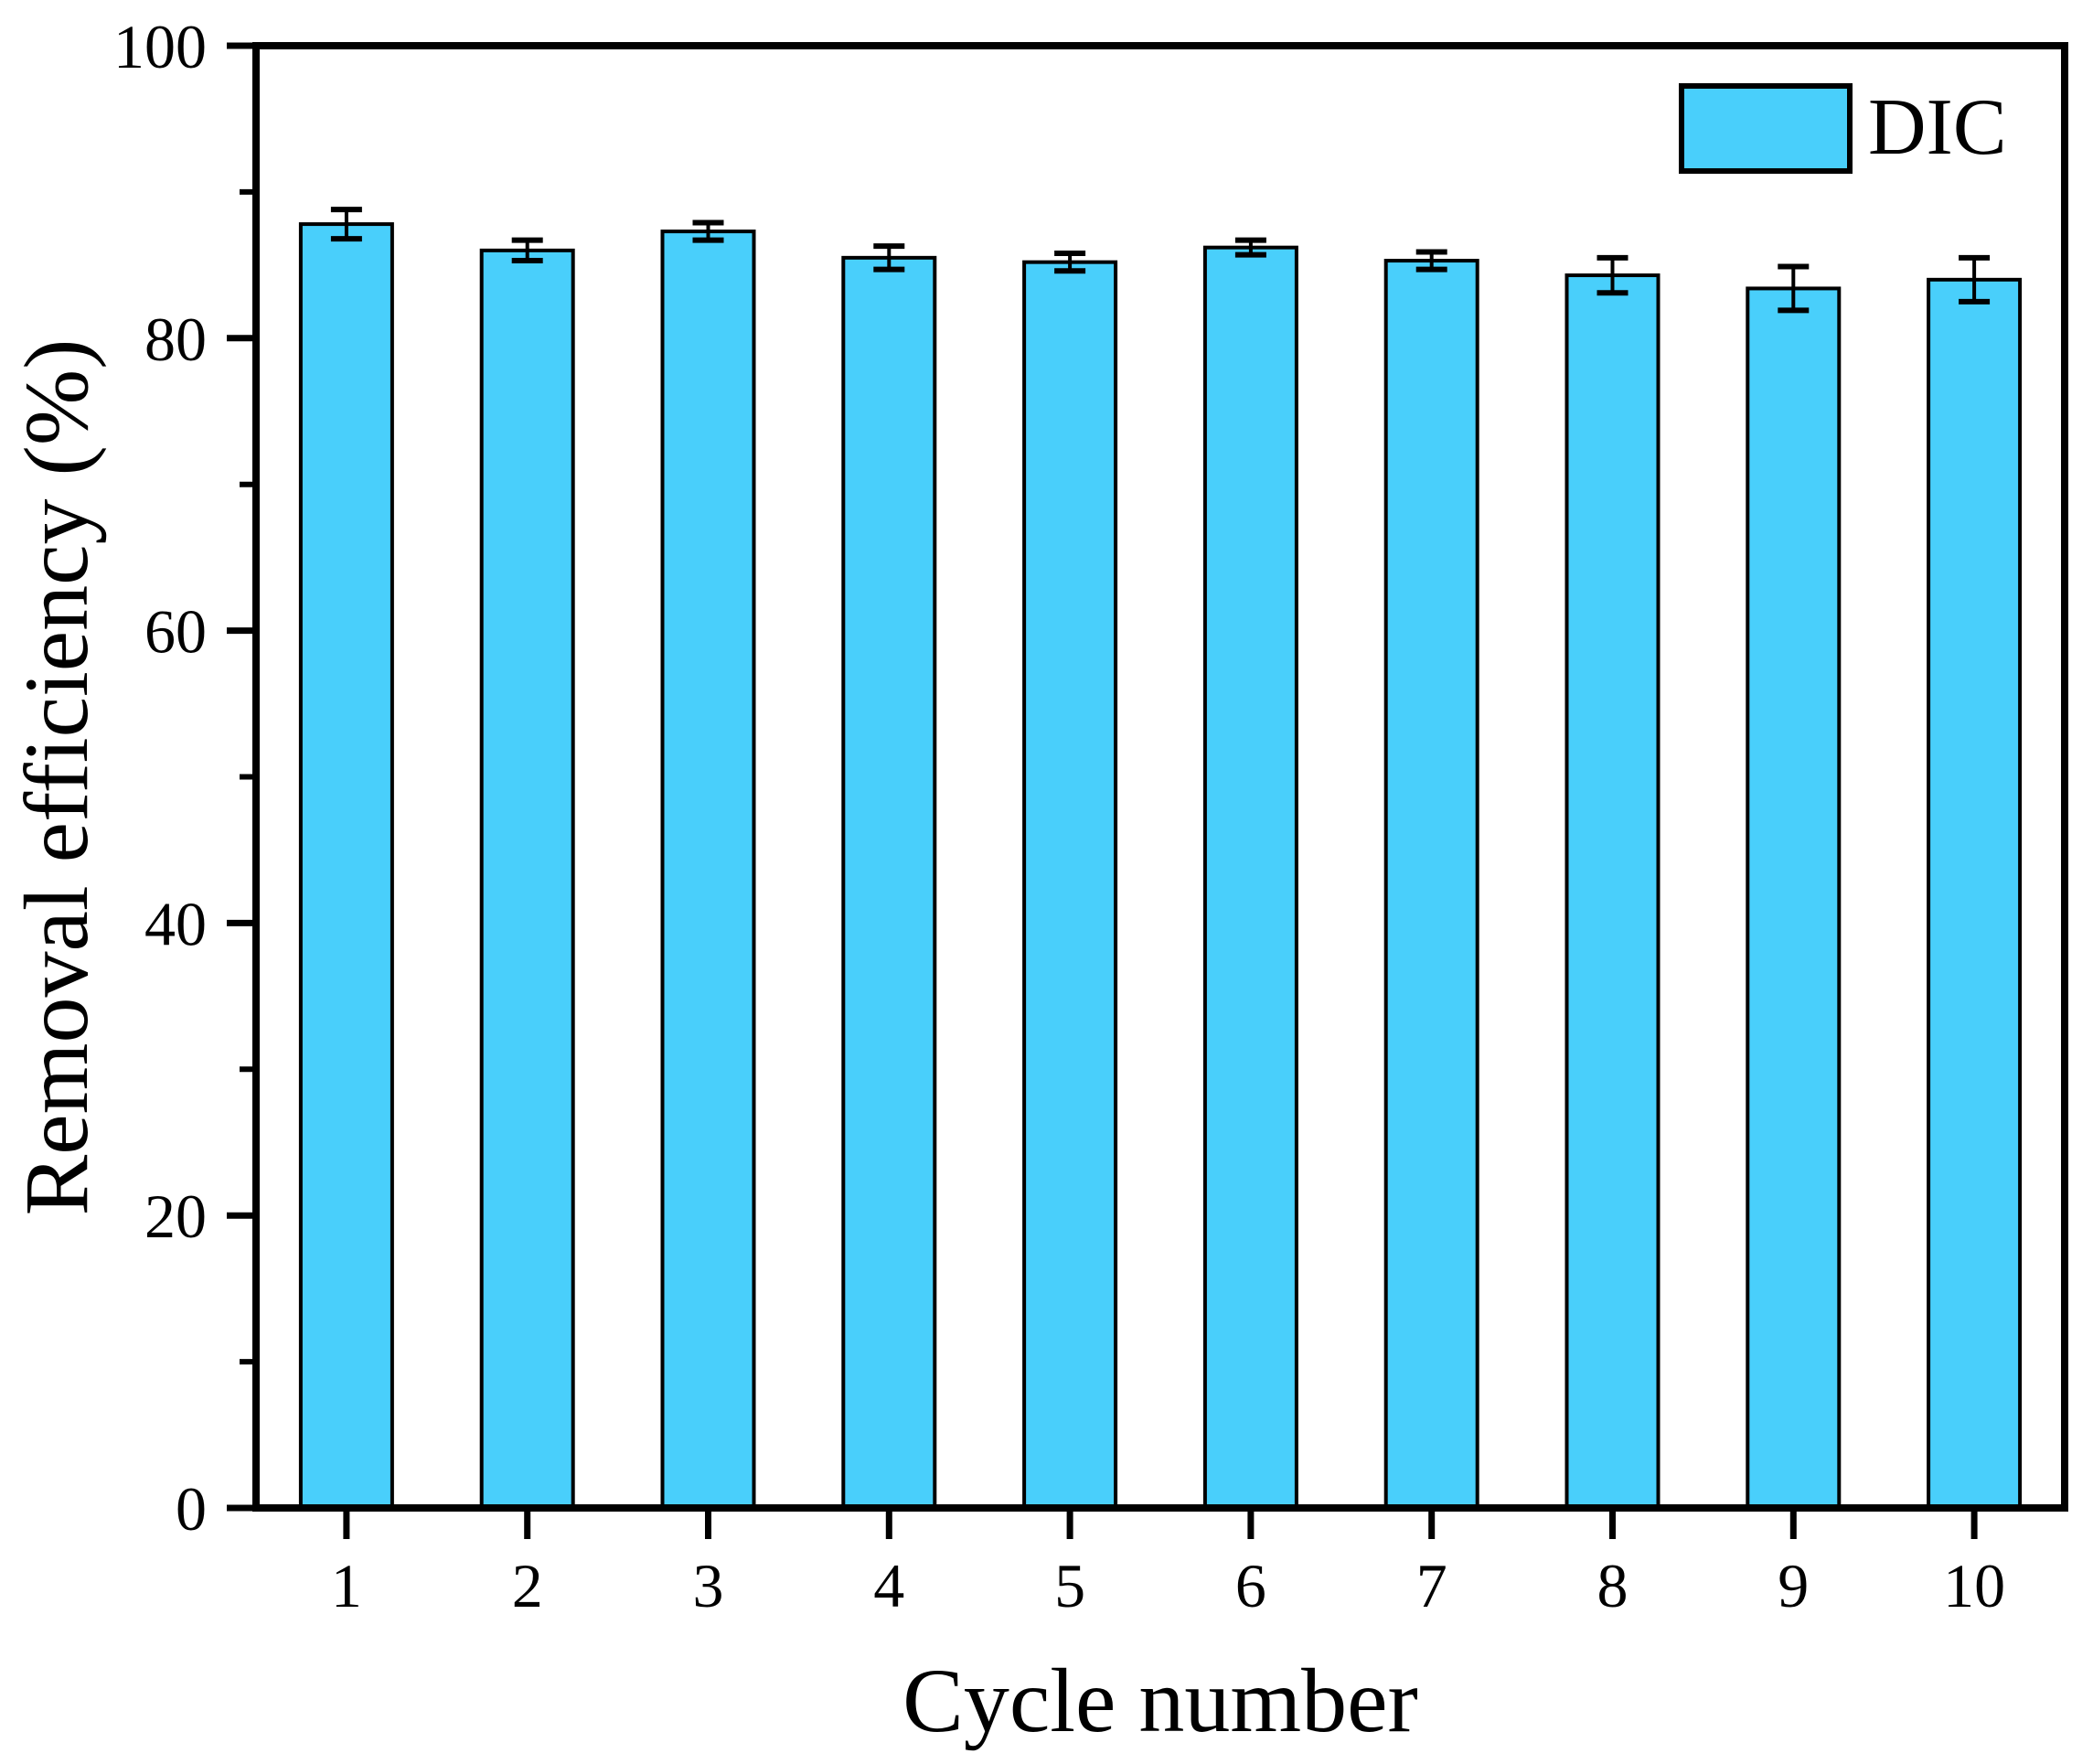  Describe the element at coordinates (527, 1585) in the screenshot. I see `x-tick-label-2: 2` at that location.